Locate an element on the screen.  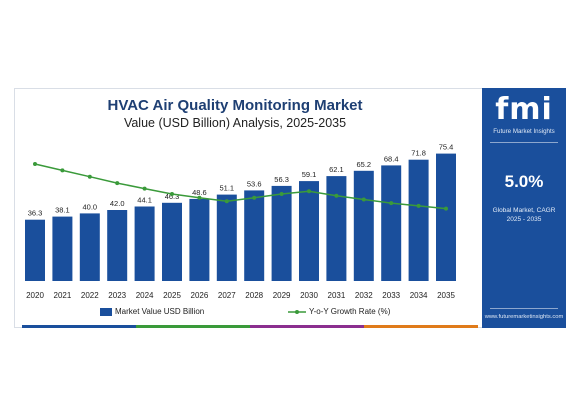
growth-rate-point-2035 is located at coordinates (446, 208).